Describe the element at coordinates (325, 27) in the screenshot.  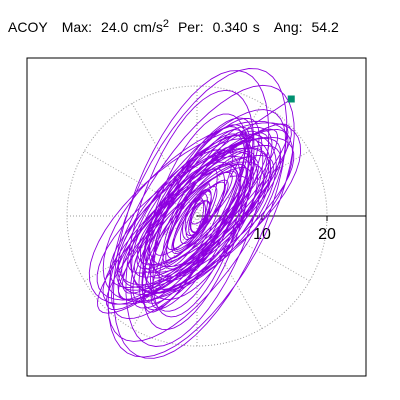
I see `angle-value: 54.2` at that location.